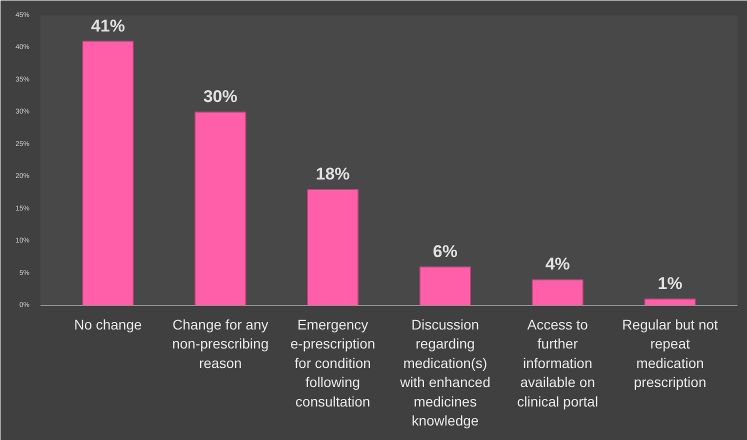  I want to click on x-tick-label: Emergency e-prescription for condition following consultation, so click(333, 363).